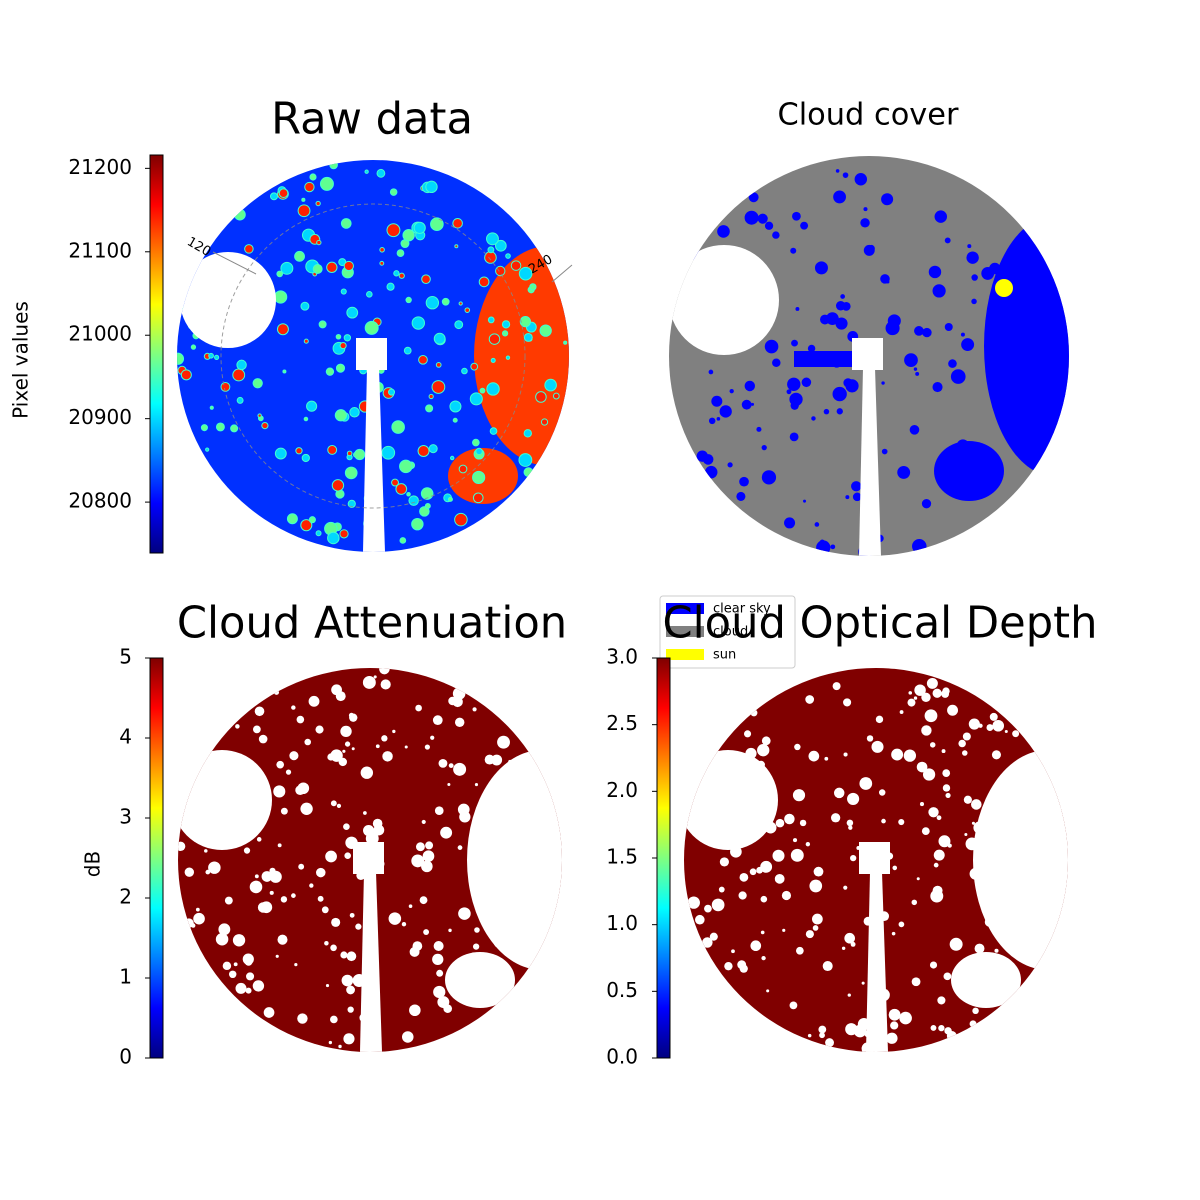  Describe the element at coordinates (622, 657) in the screenshot. I see `colorbar-tick-label: 3.0` at that location.